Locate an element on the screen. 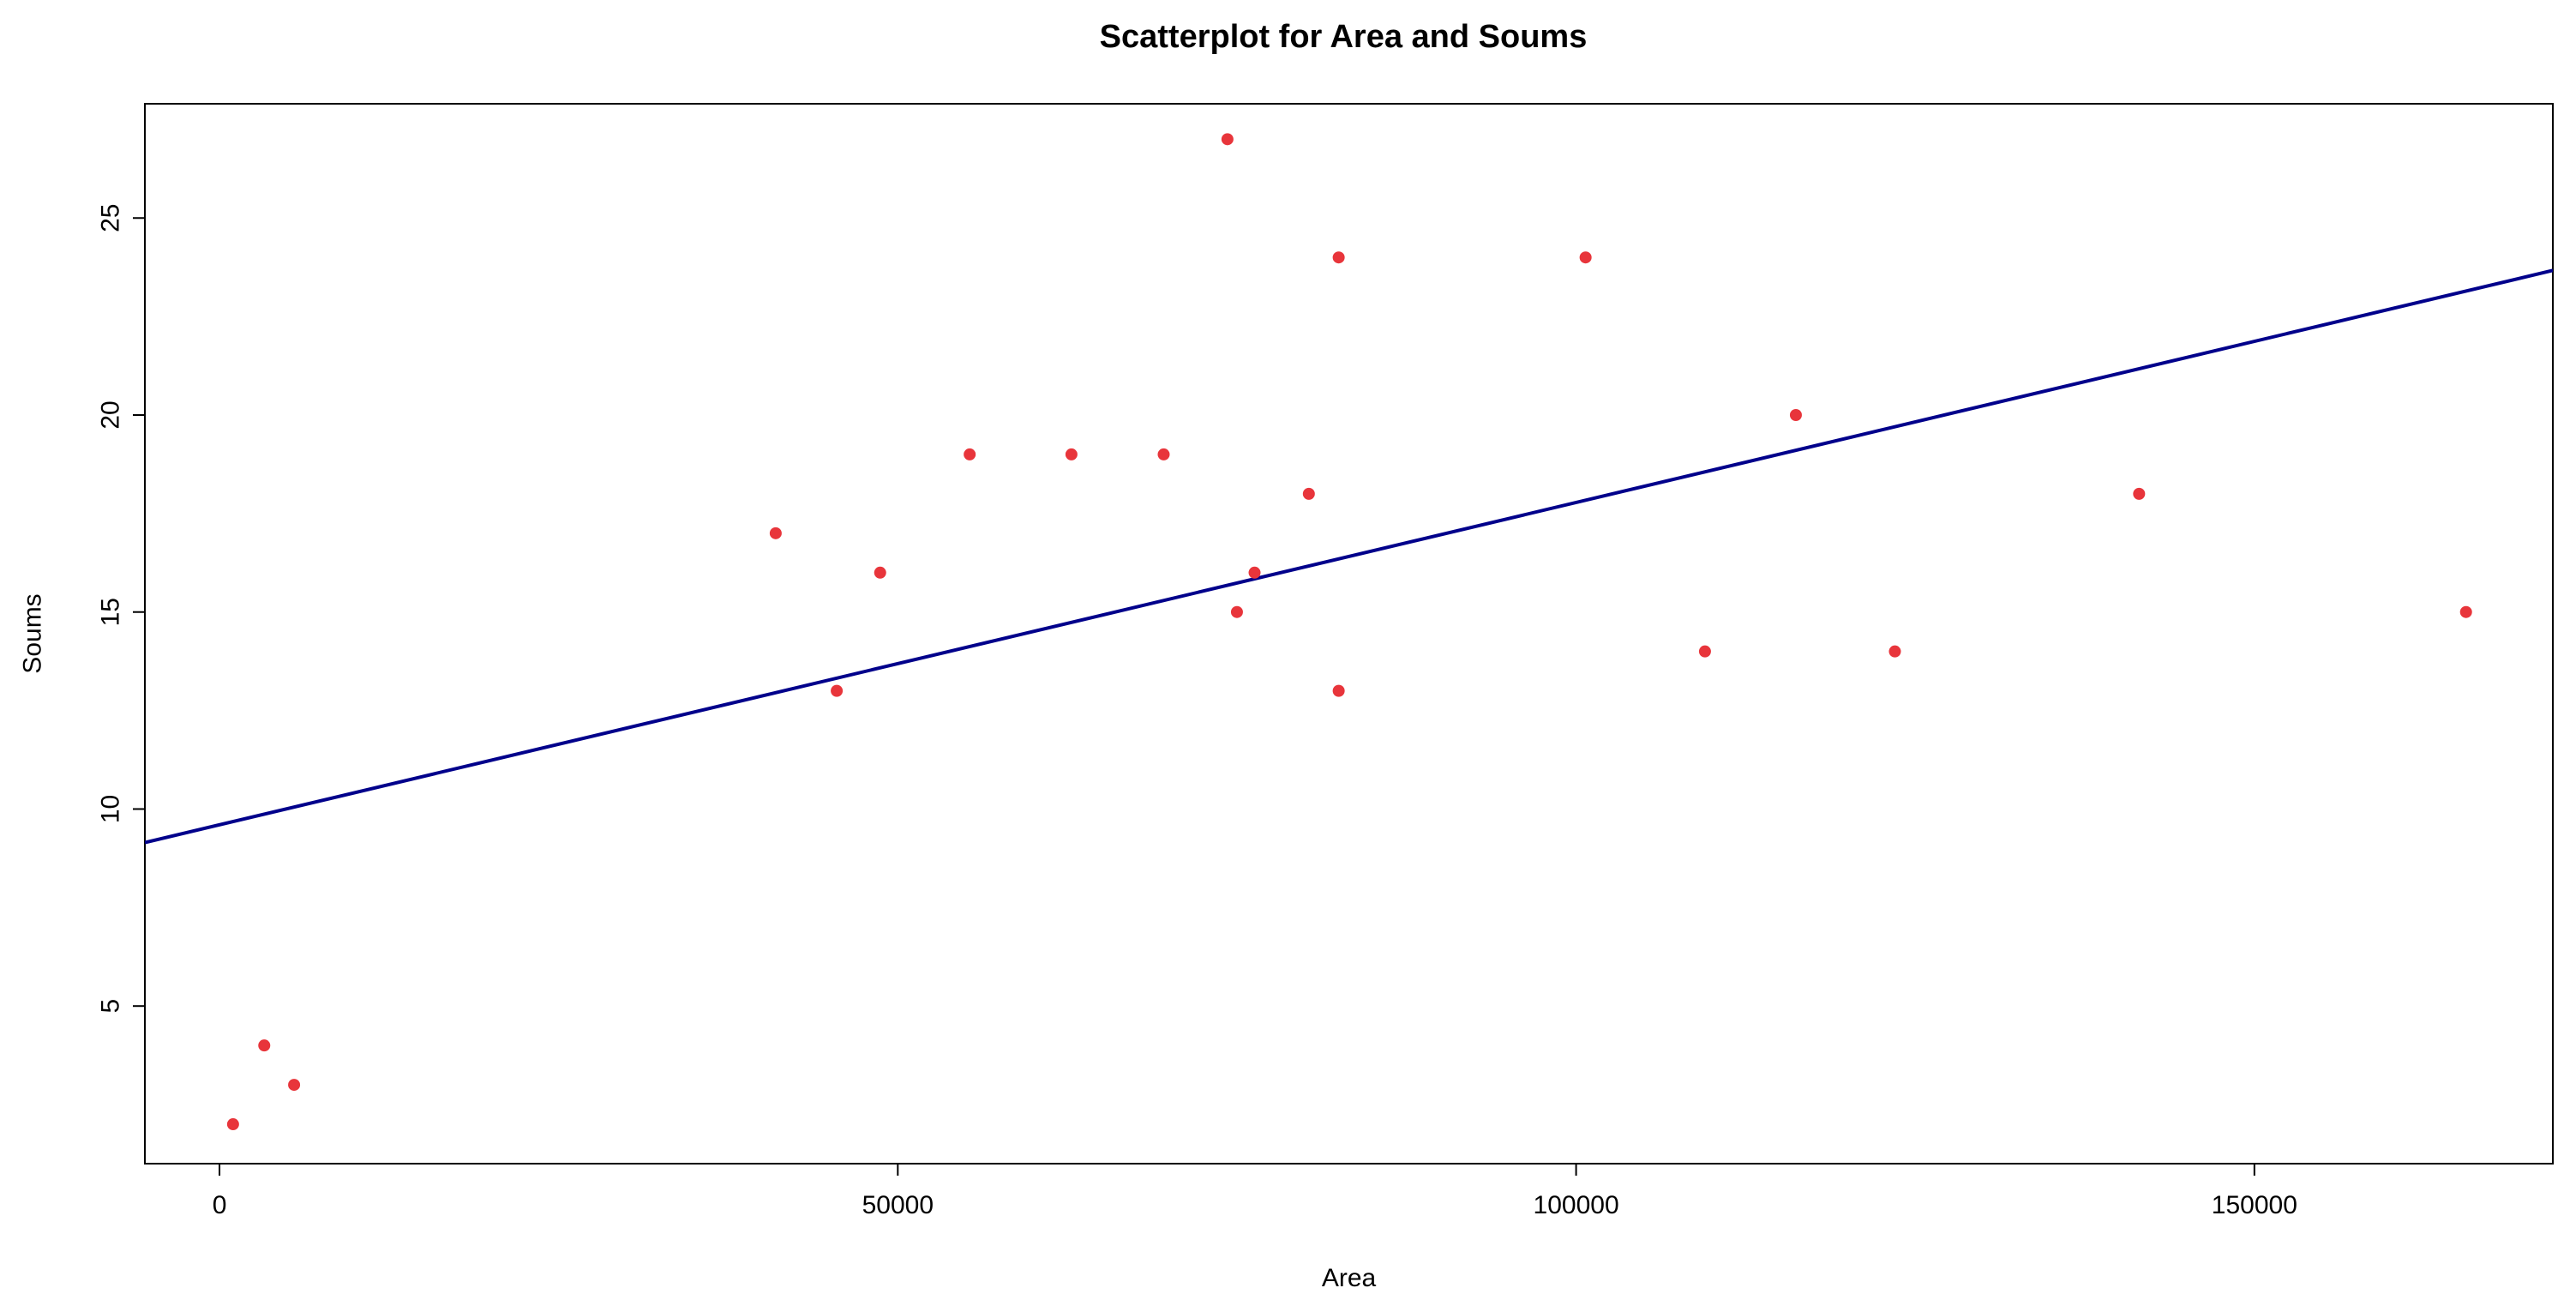 This screenshot has width=2576, height=1312. x-tick-label: 0 is located at coordinates (220, 1205).